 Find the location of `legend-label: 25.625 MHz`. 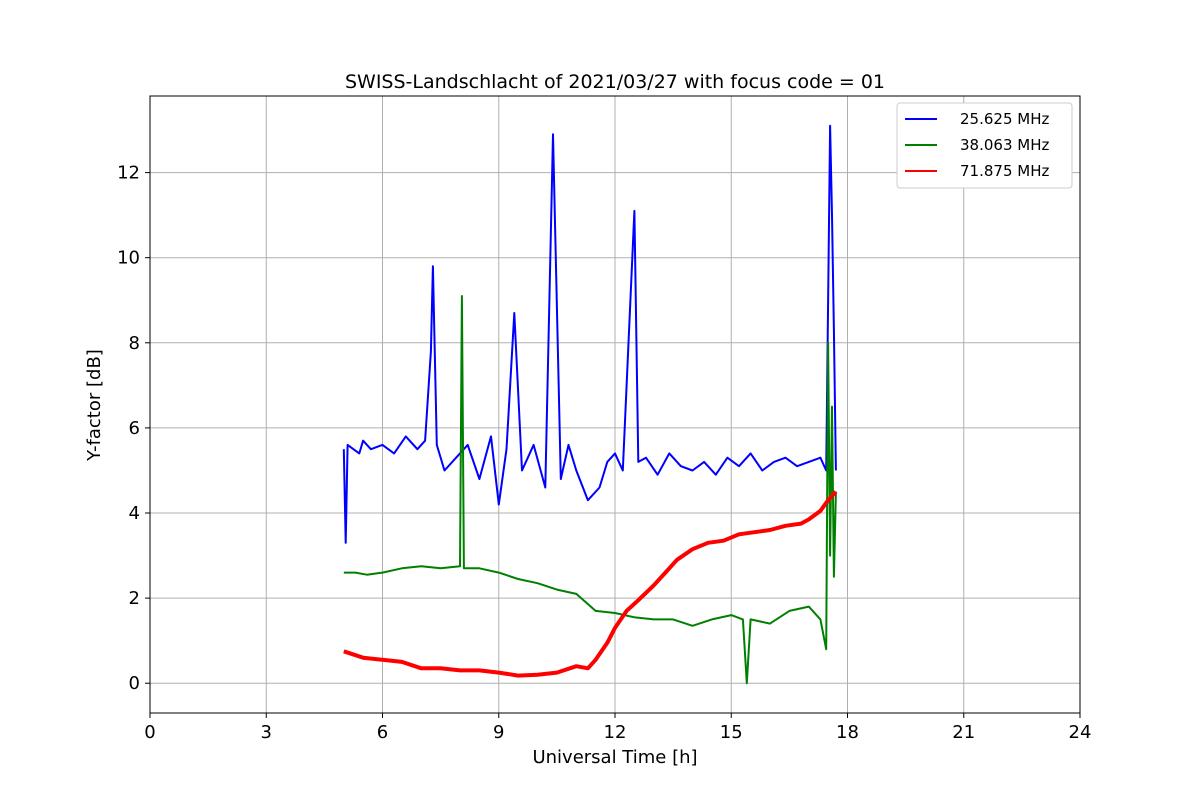

legend-label: 25.625 MHz is located at coordinates (1004, 119).